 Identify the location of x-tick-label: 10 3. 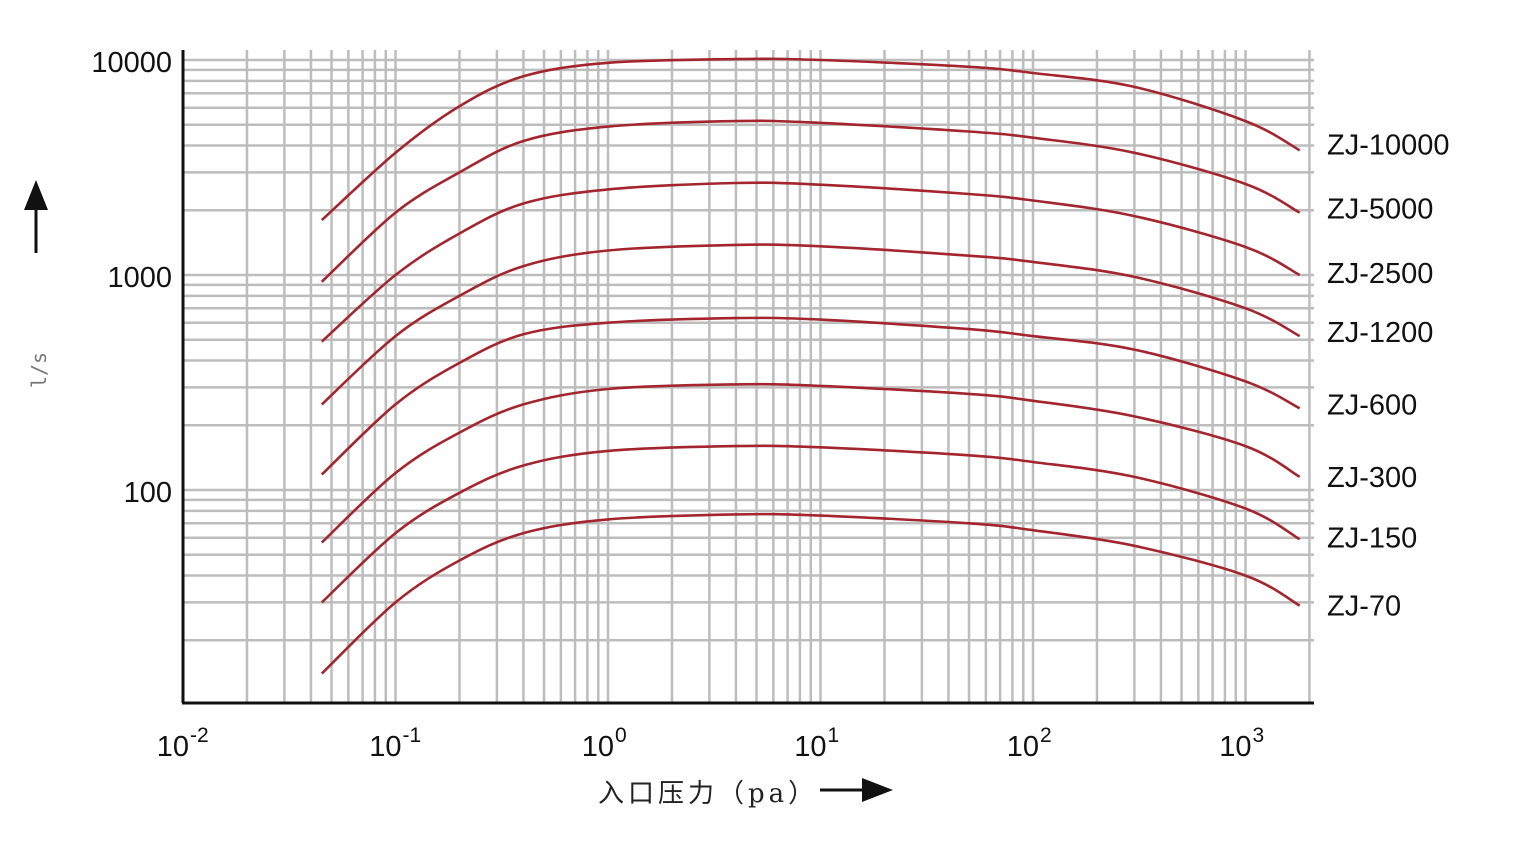
(1241, 743).